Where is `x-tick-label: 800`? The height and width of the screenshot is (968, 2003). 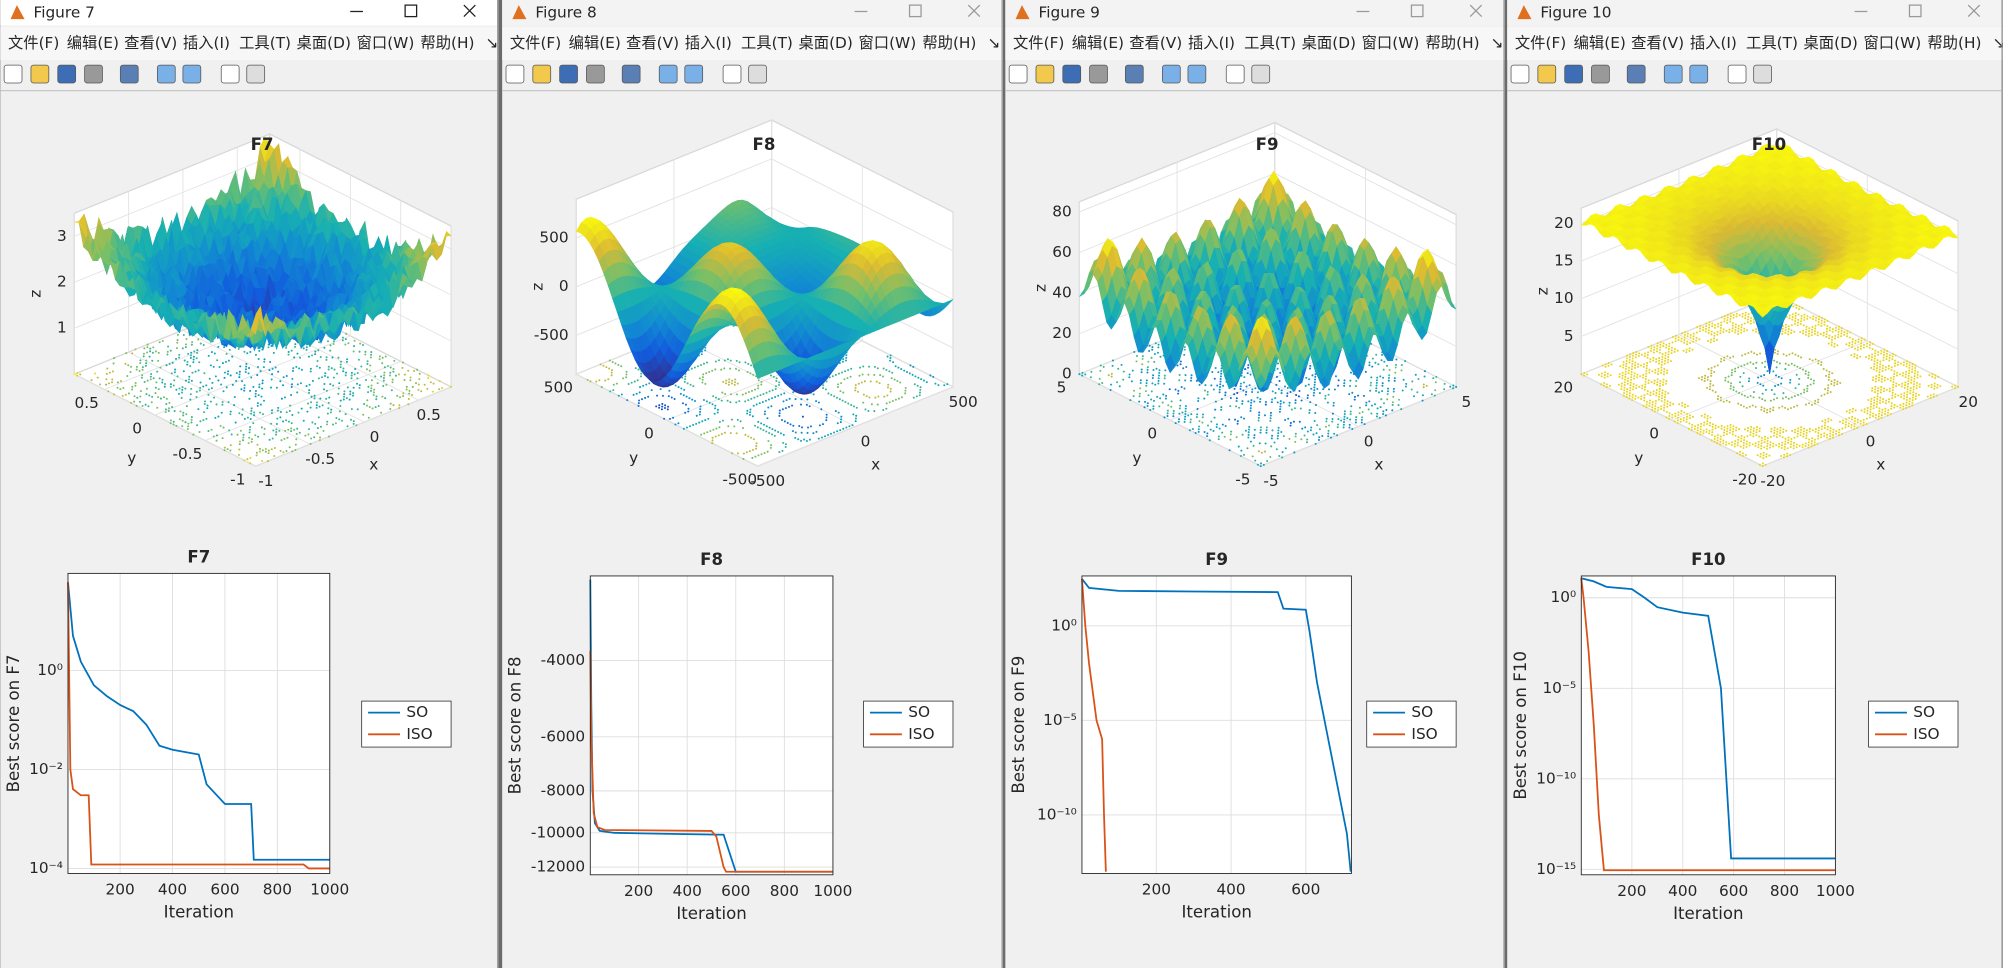 x-tick-label: 800 is located at coordinates (784, 891).